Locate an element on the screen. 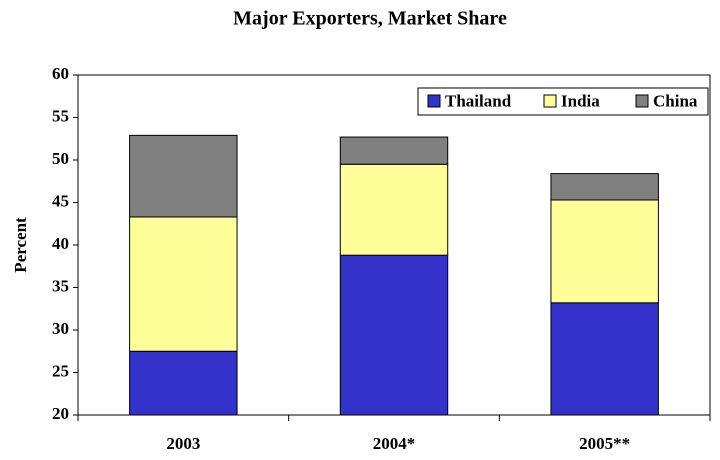 This screenshot has height=460, width=720. y-tick-label: 55 is located at coordinates (60, 115).